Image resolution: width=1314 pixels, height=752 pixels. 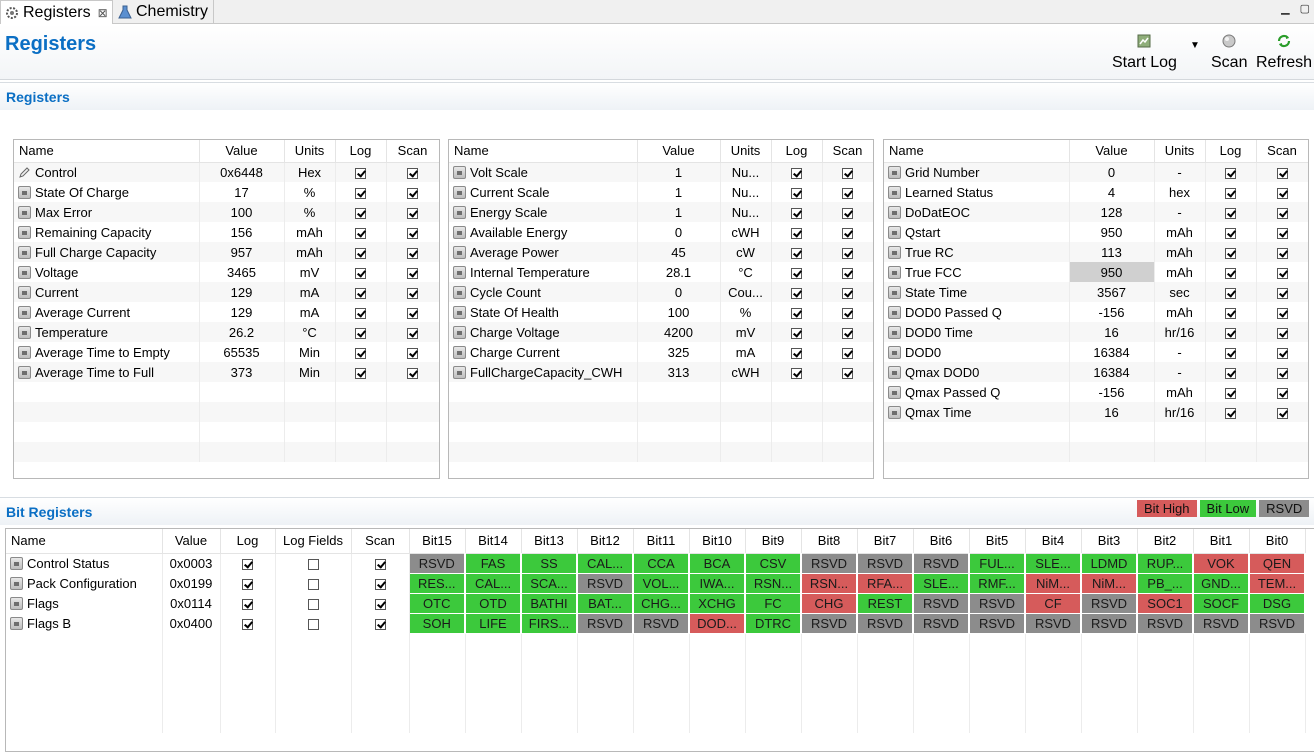 What do you see at coordinates (1096, 252) in the screenshot?
I see `table-row: True RC 113 mAh` at bounding box center [1096, 252].